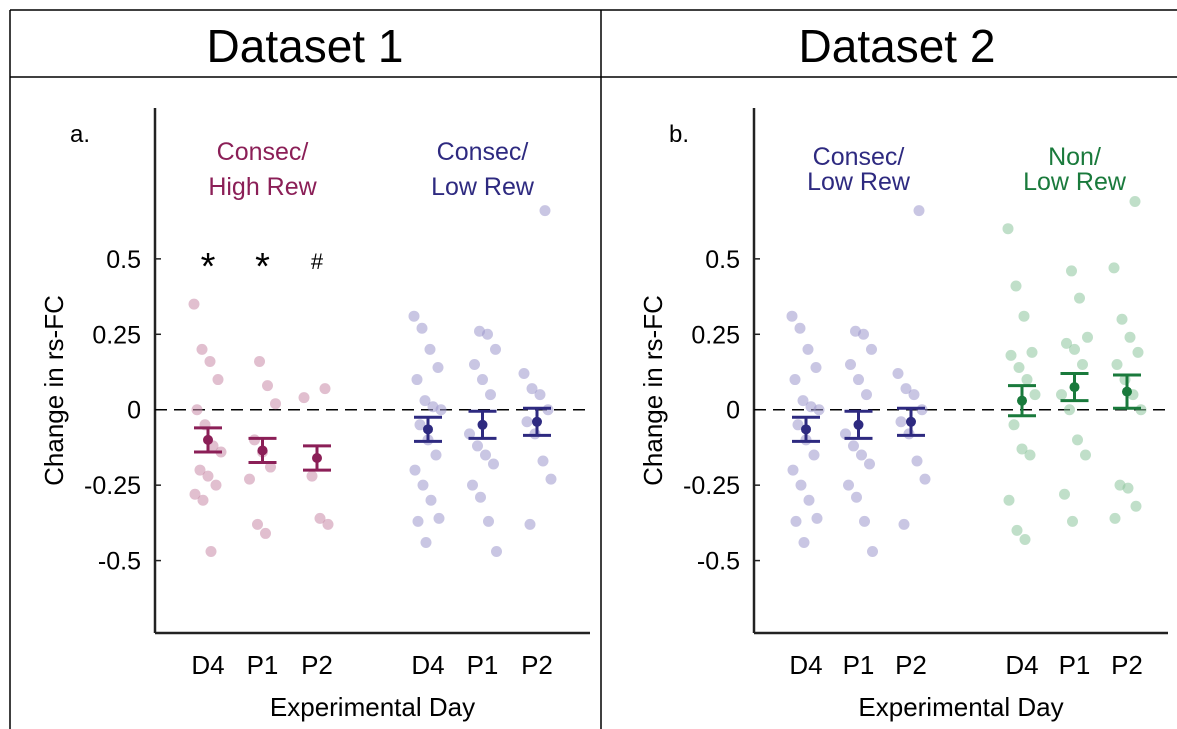 The height and width of the screenshot is (729, 1177). I want to click on group-label: Consec/, so click(483, 152).